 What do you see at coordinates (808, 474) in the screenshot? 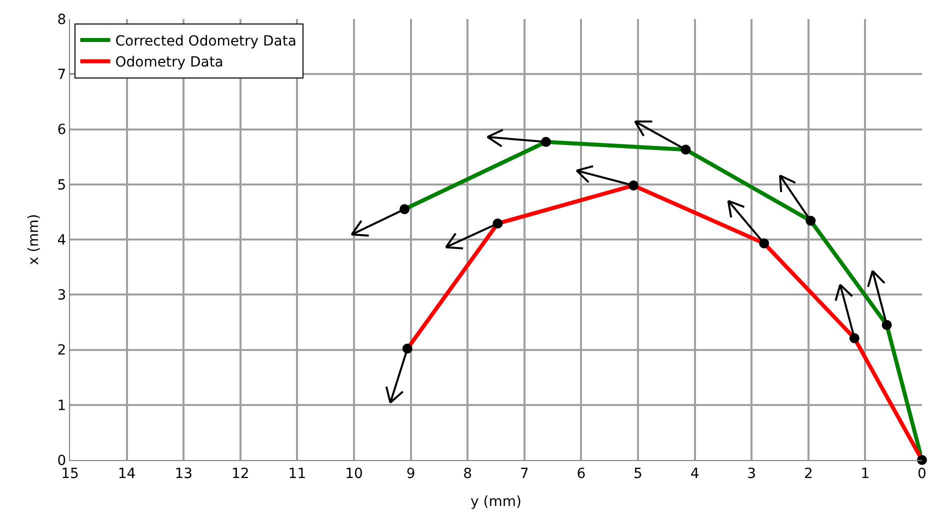
I see `x-tick-label: 2` at bounding box center [808, 474].